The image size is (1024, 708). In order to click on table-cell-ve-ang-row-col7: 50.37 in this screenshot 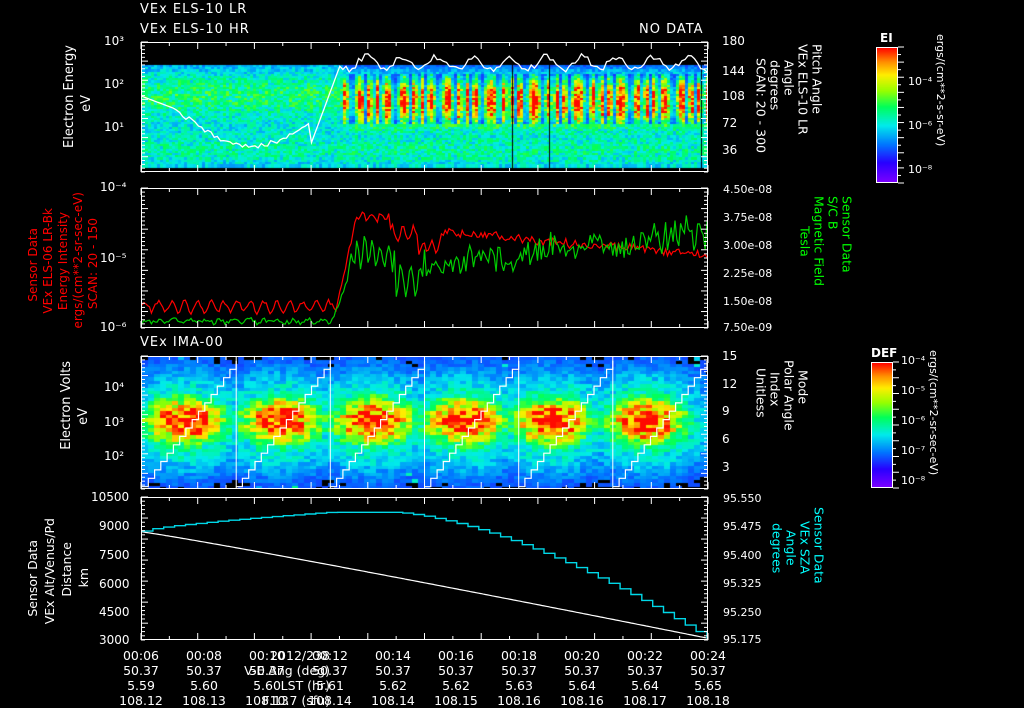, I will do `click(582, 670)`.